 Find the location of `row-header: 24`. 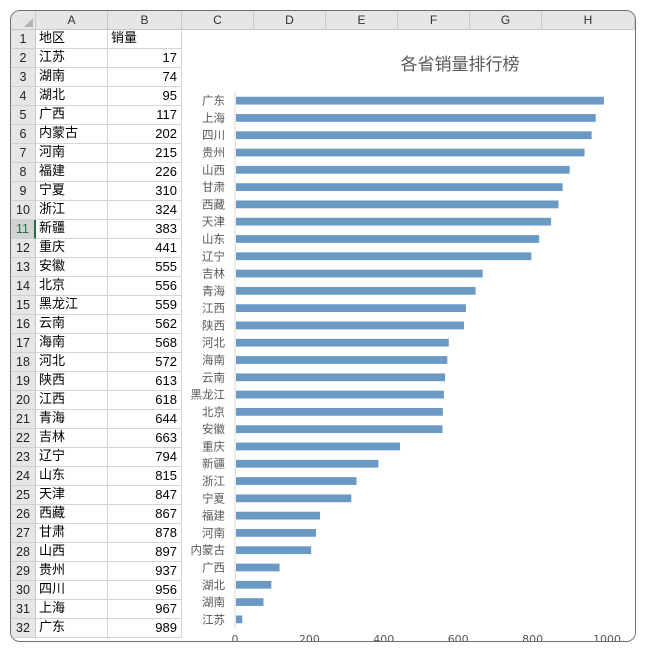

row-header: 24 is located at coordinates (23, 476).